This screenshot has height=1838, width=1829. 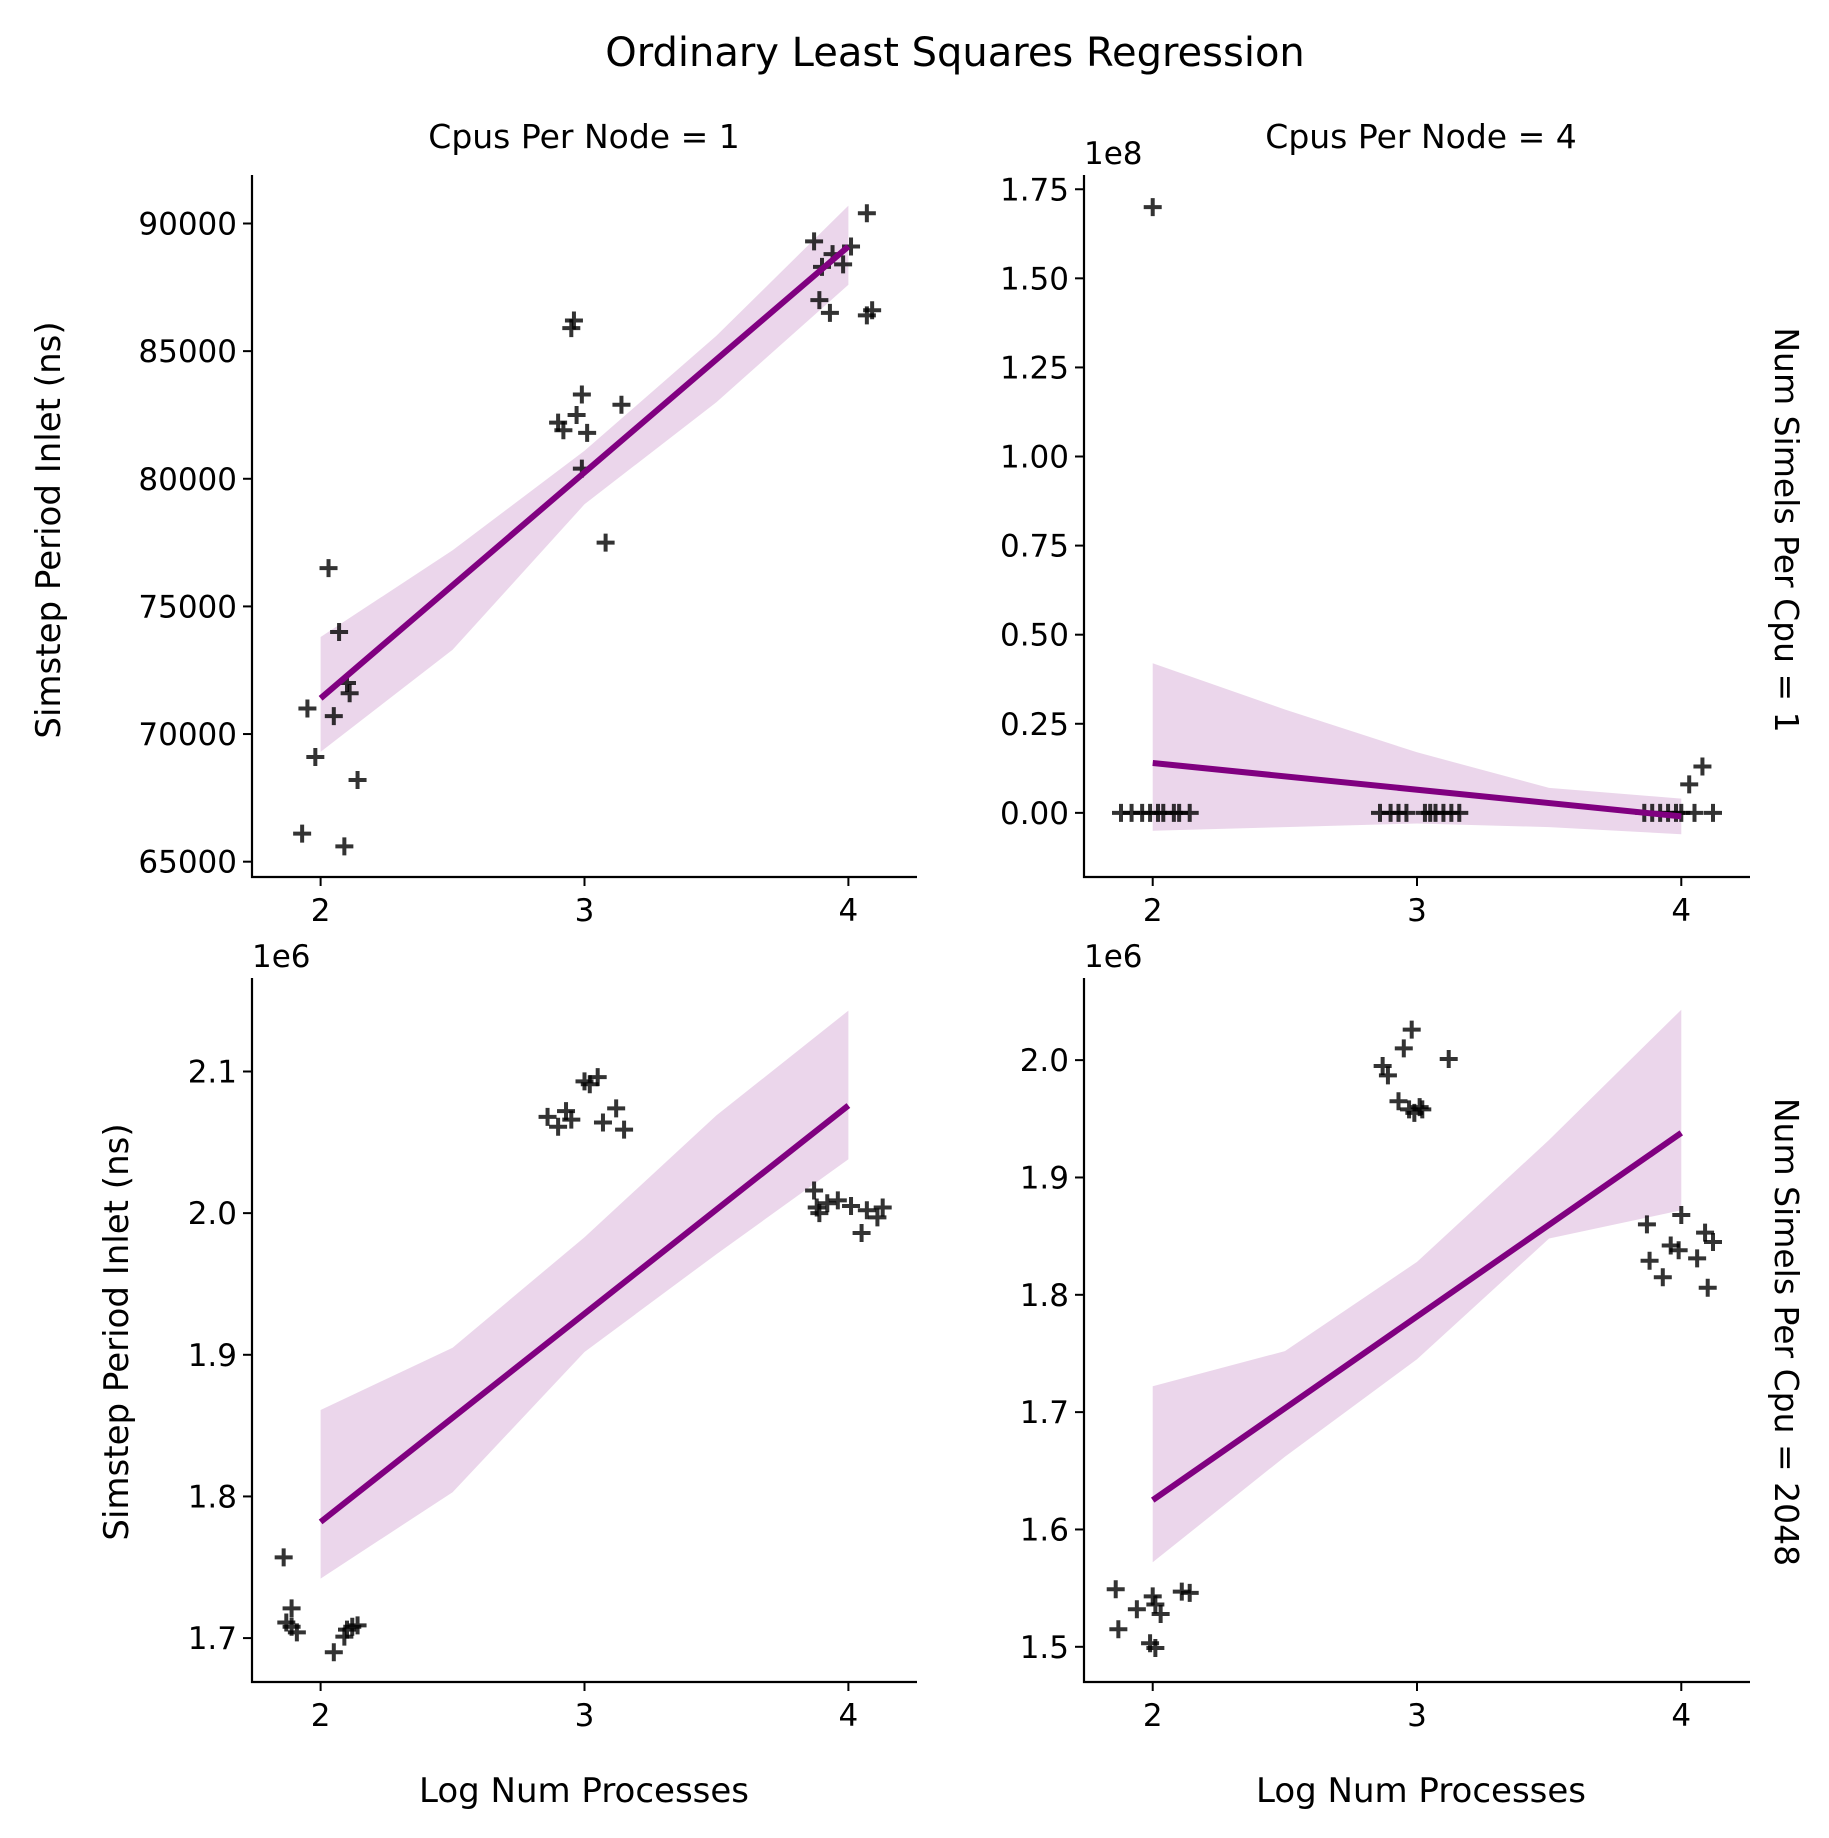 What do you see at coordinates (1034, 636) in the screenshot?
I see `y-tick-label: 0.50` at bounding box center [1034, 636].